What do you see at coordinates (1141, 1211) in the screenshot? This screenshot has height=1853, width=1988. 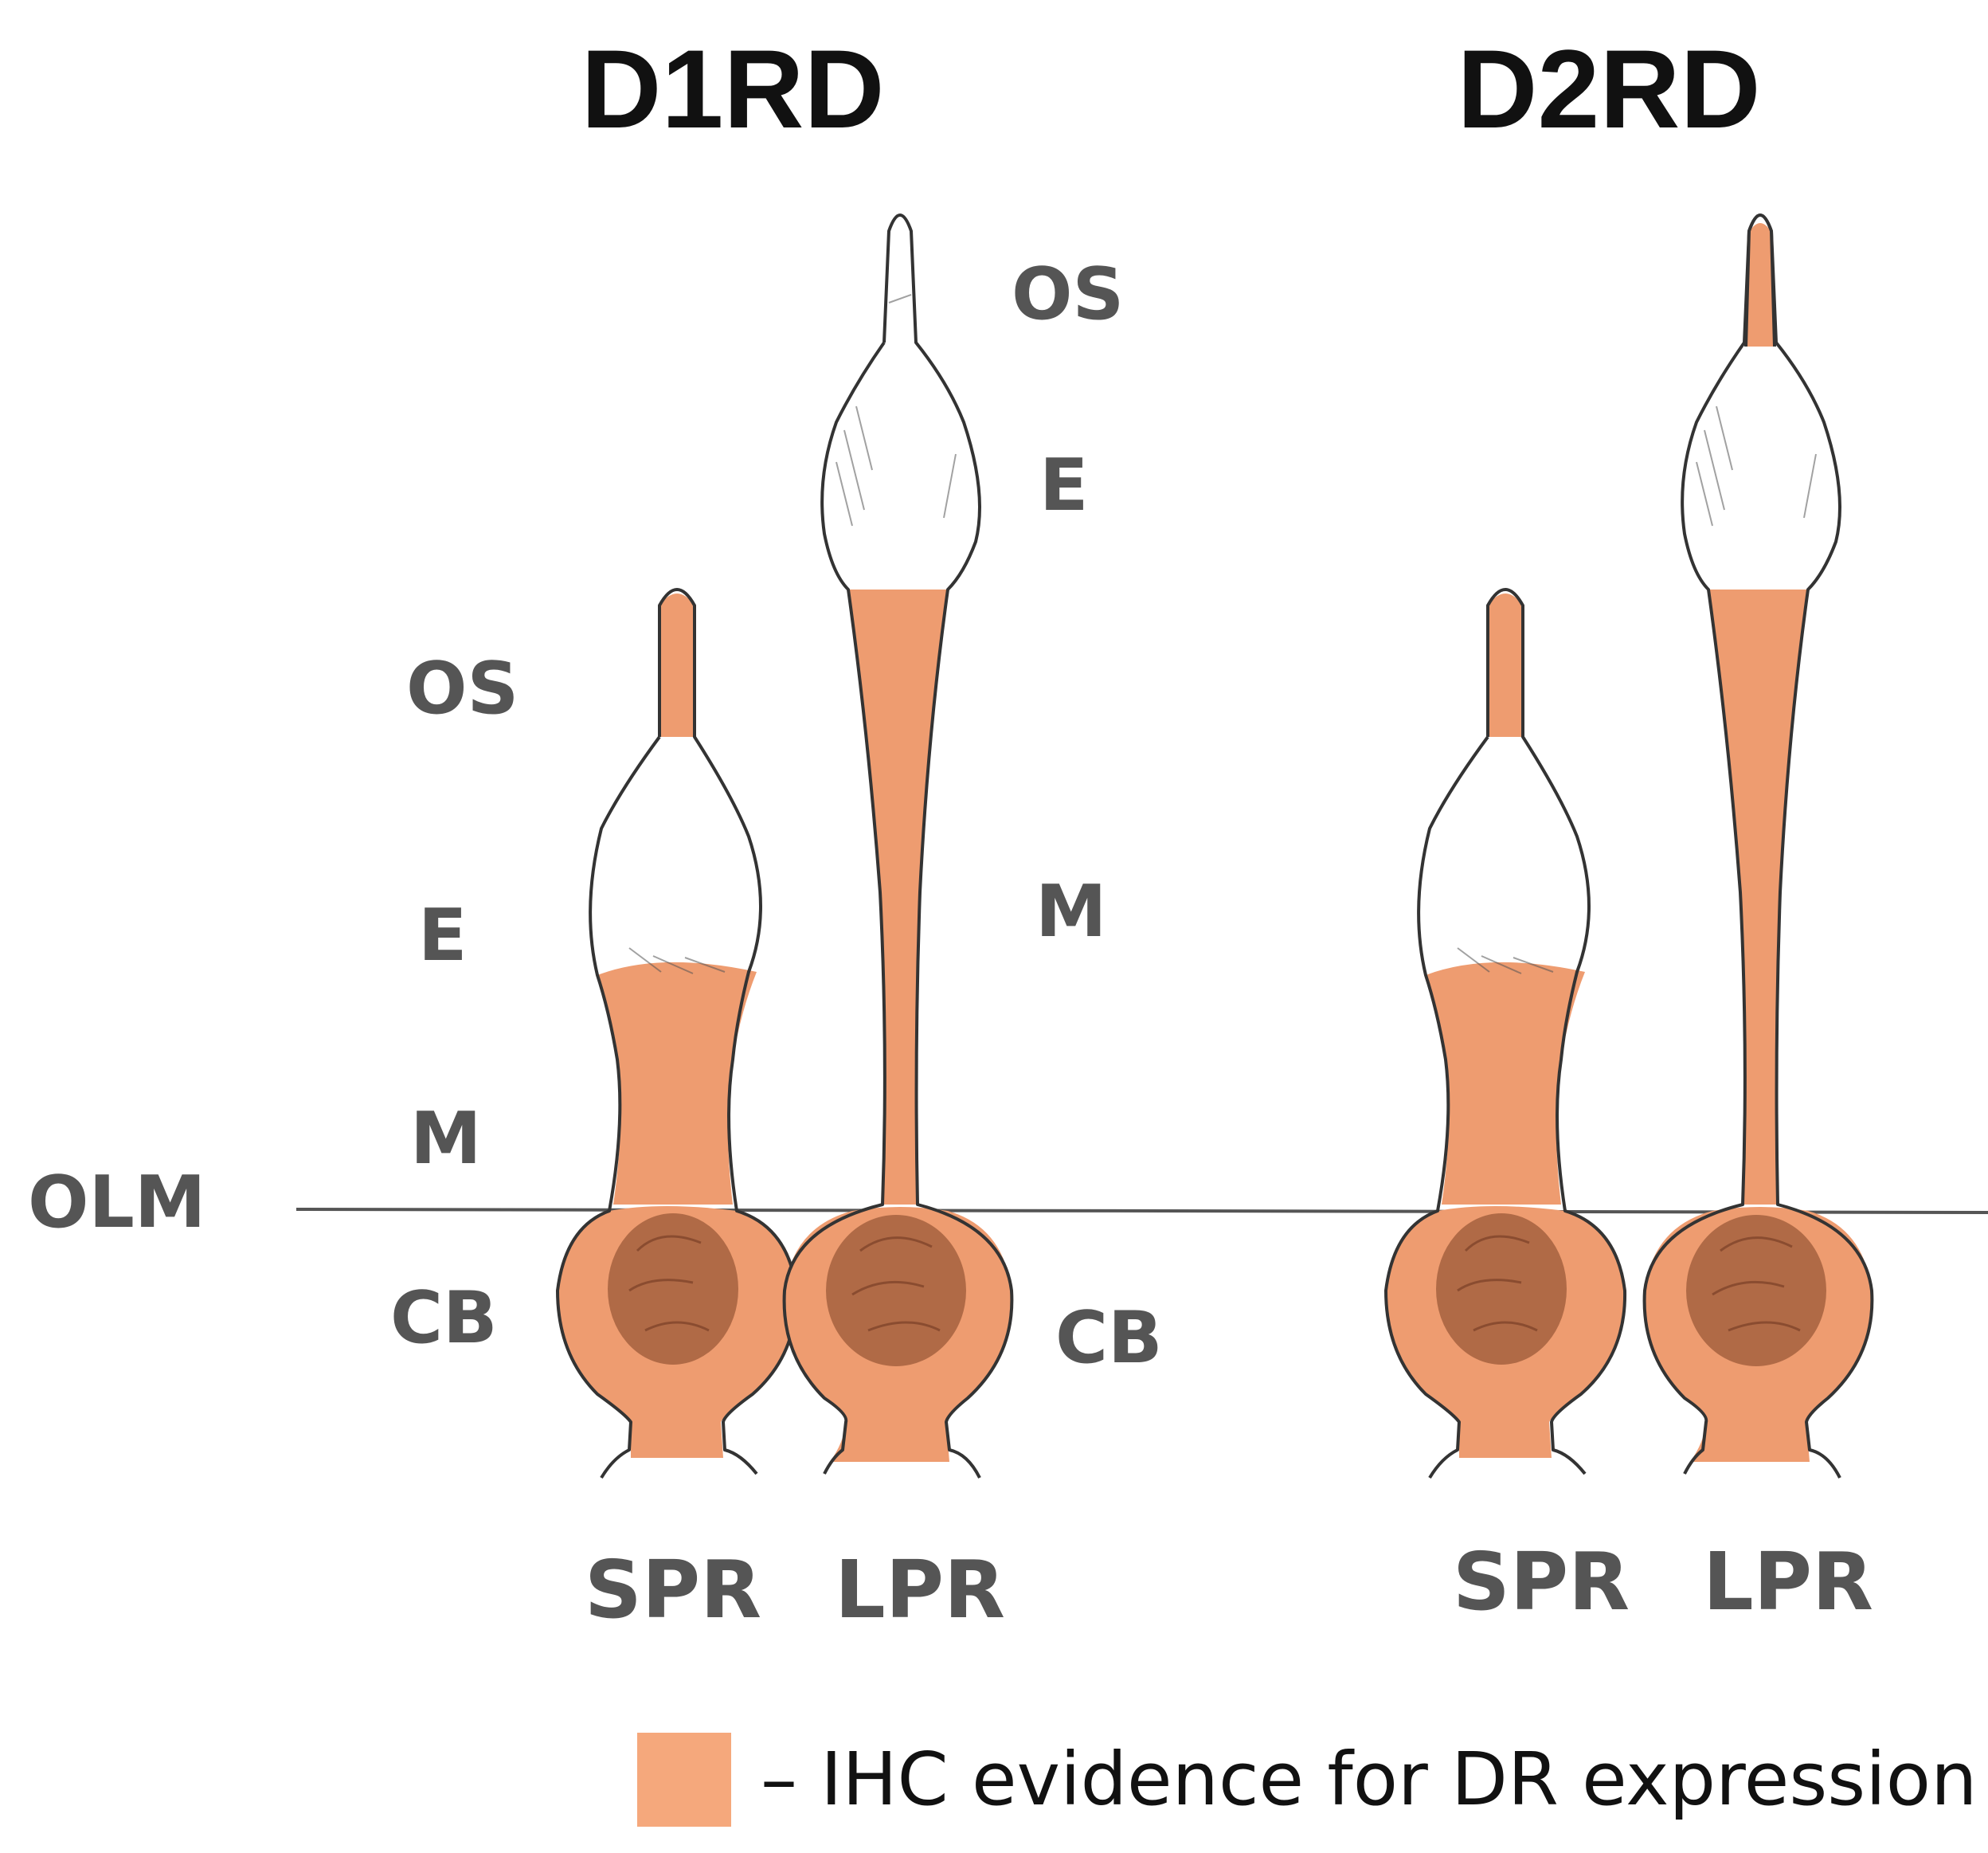 I see `olm-line` at bounding box center [1141, 1211].